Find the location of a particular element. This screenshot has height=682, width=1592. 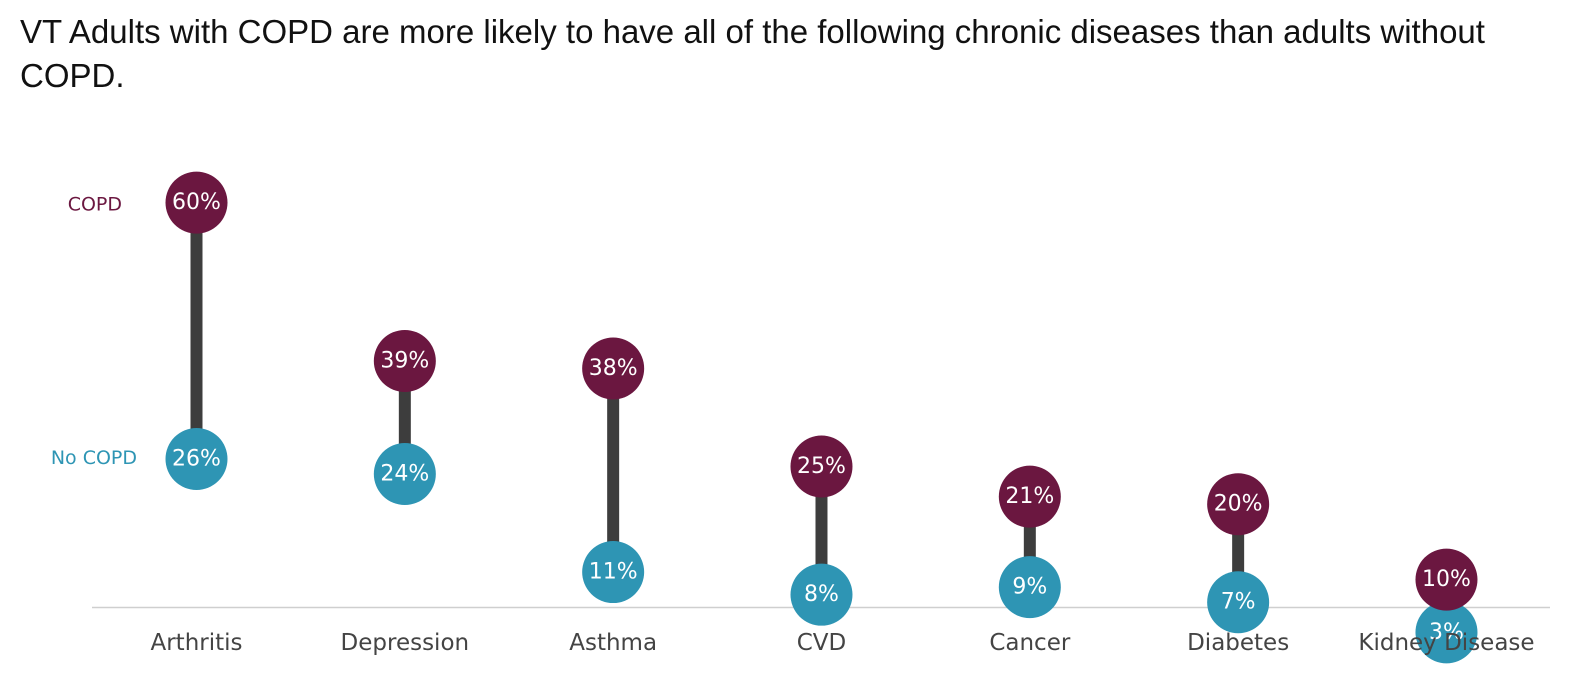

copd-label-2: 38% is located at coordinates (613, 368).